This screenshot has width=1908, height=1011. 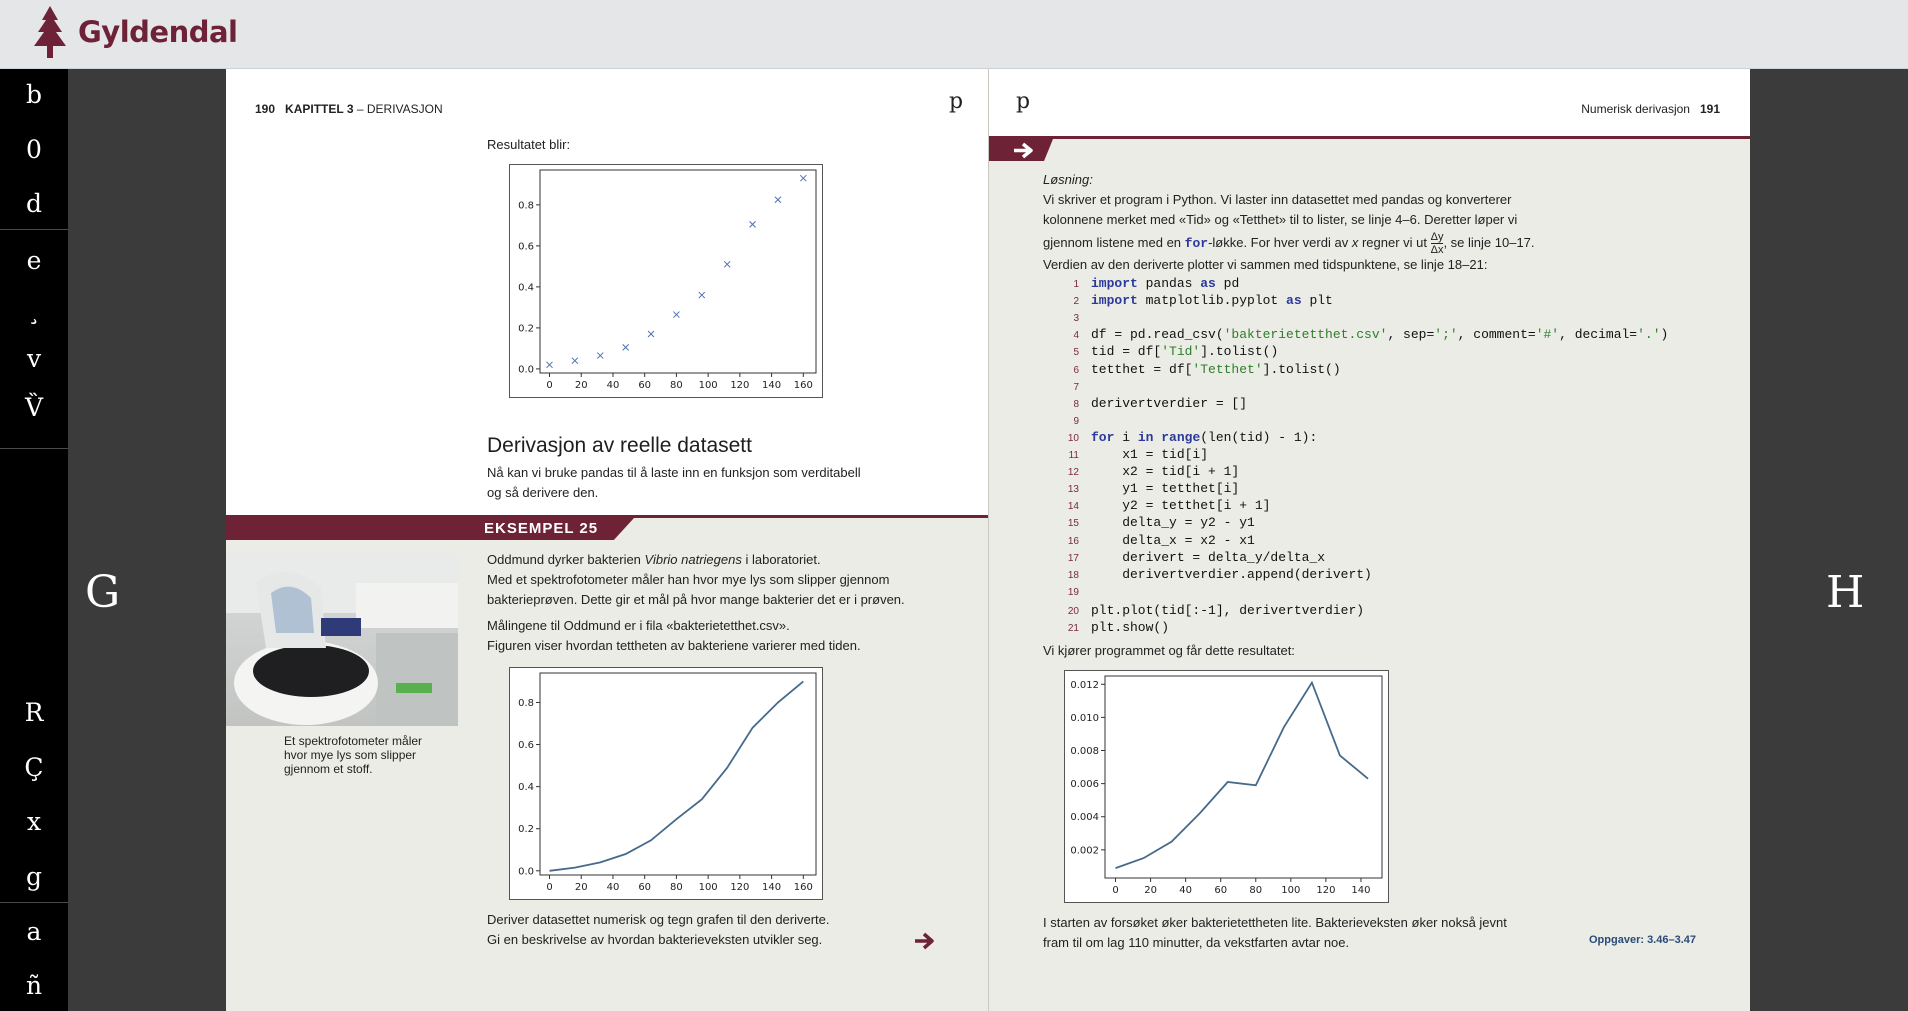 I want to click on y-tick-label: 0.006, so click(x=1084, y=784).